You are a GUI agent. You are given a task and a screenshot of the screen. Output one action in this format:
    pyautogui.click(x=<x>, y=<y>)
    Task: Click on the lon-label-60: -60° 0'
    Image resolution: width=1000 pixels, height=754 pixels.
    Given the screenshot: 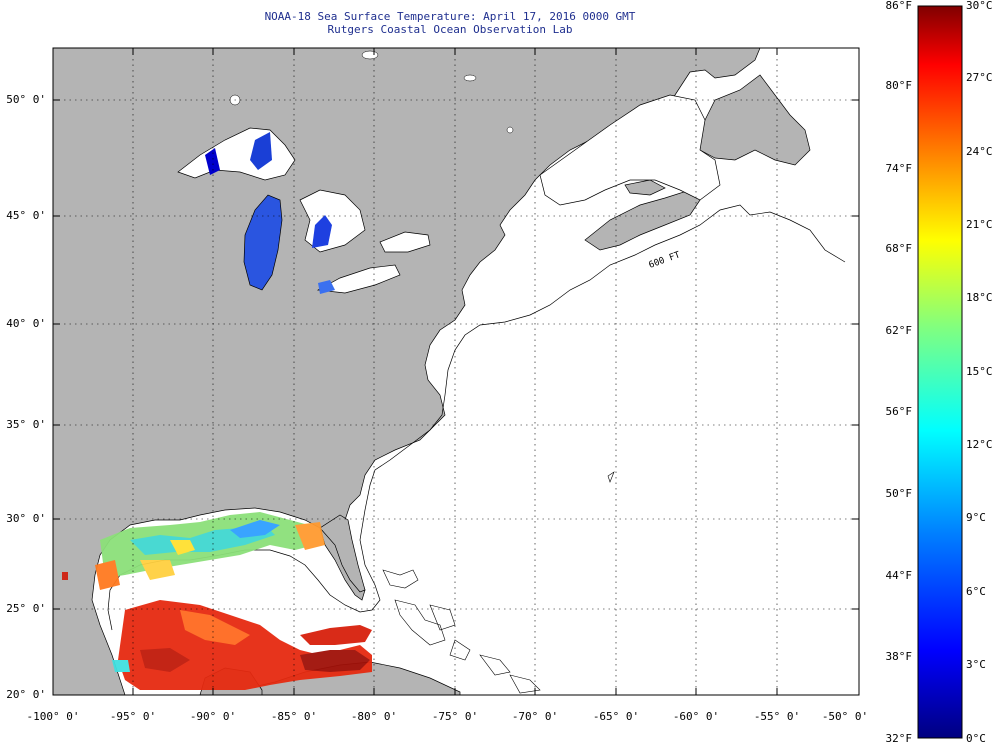 What is the action you would take?
    pyautogui.click(x=696, y=716)
    